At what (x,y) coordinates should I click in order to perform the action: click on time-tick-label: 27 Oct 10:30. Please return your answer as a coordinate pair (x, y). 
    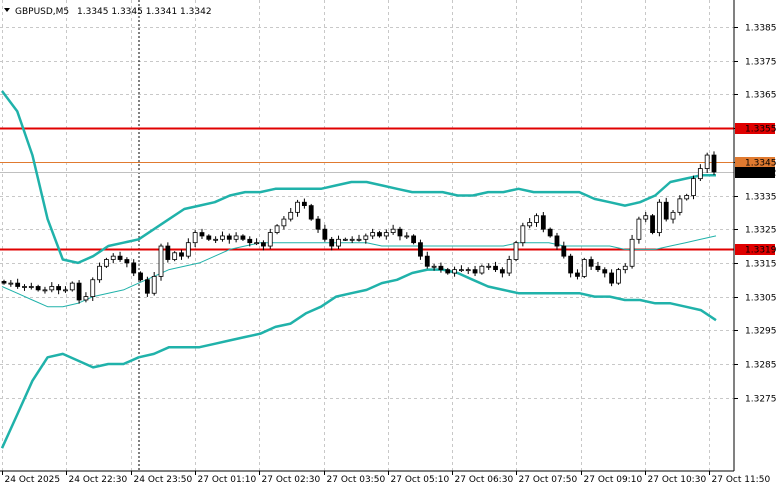
    Looking at the image, I should click on (677, 480).